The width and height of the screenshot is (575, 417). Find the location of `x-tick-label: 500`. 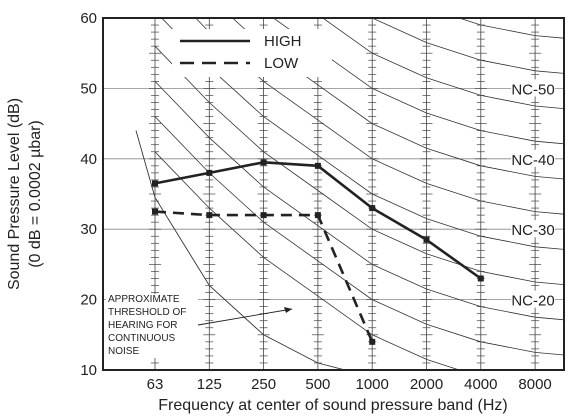

x-tick-label: 500 is located at coordinates (317, 384).